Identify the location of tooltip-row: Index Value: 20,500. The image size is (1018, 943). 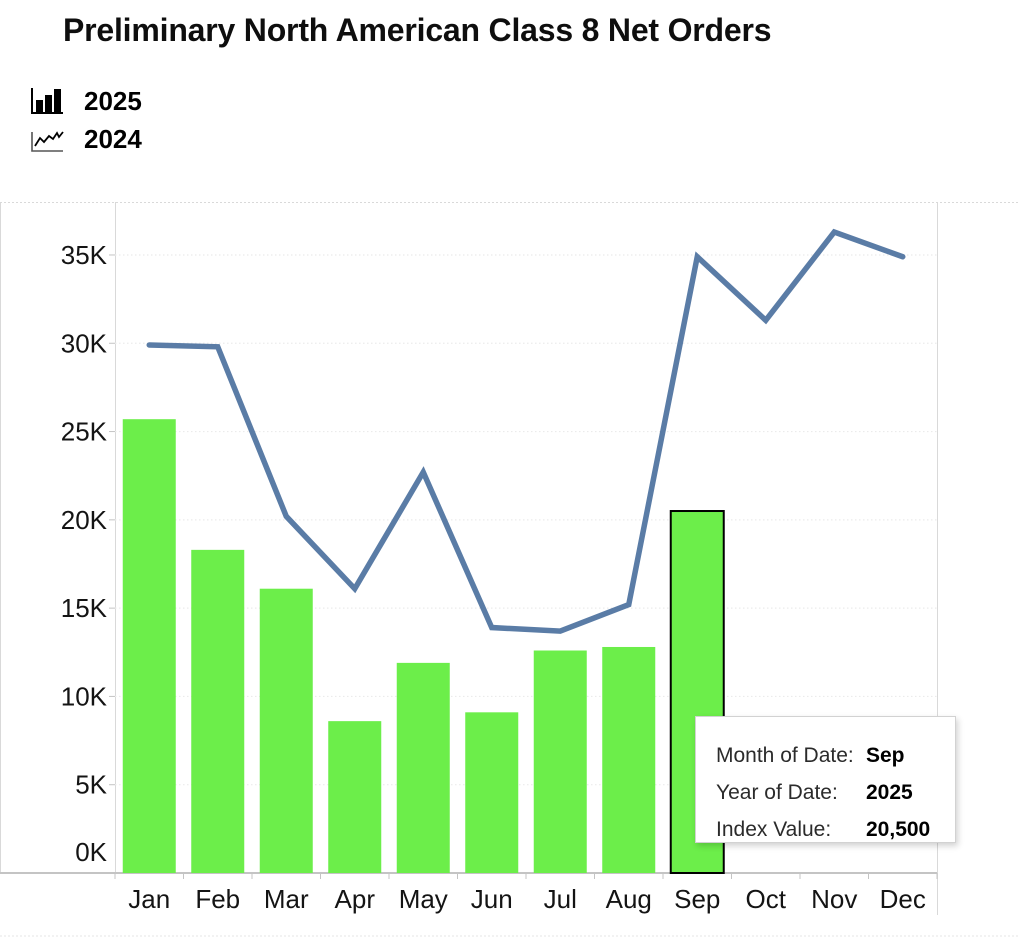
(835, 829).